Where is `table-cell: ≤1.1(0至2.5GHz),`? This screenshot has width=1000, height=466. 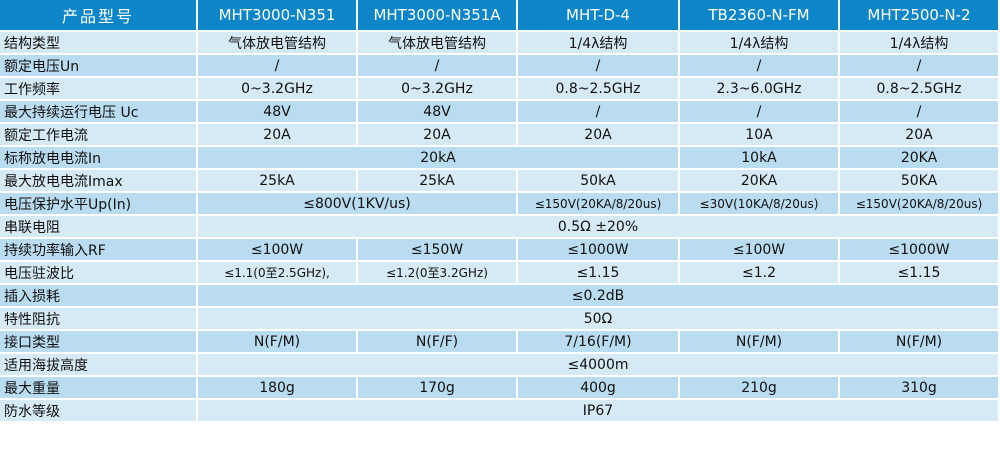
table-cell: ≤1.1(0至2.5GHz), is located at coordinates (278, 273).